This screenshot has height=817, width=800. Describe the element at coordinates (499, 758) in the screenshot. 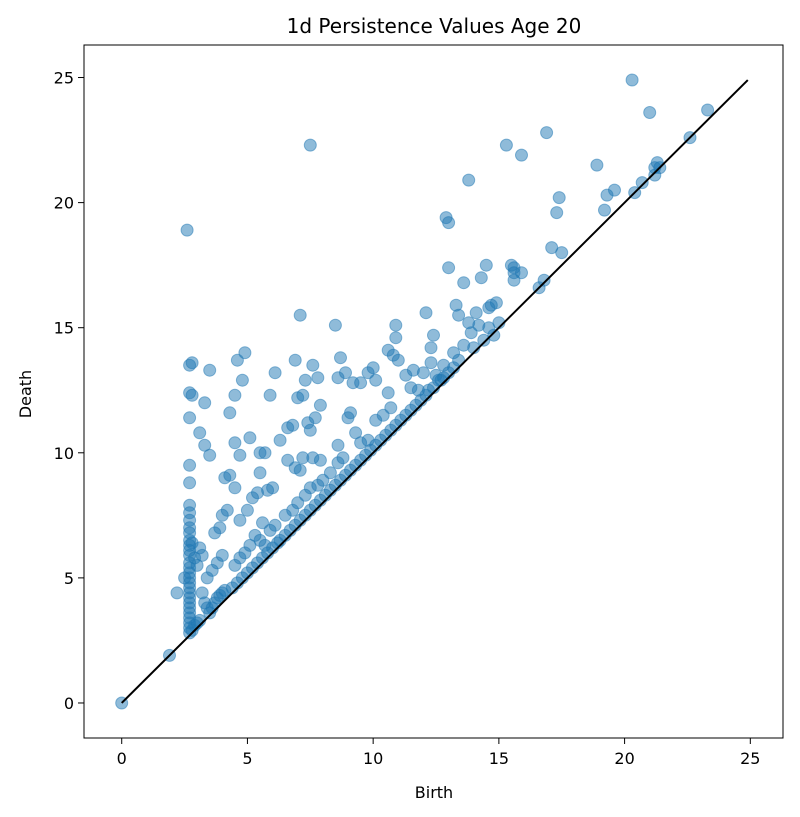

I see `x-tick-label: 15` at that location.